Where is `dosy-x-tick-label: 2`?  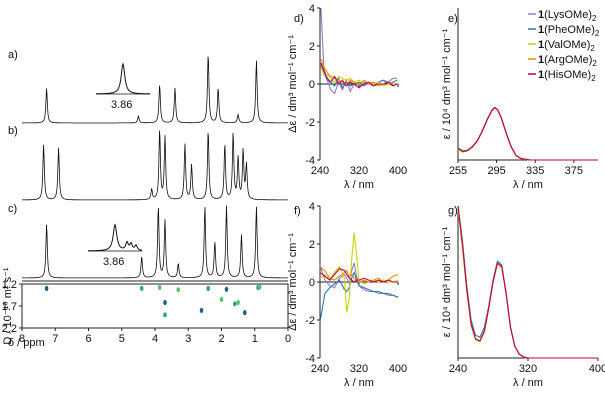
dosy-x-tick-label: 2 is located at coordinates (221, 339).